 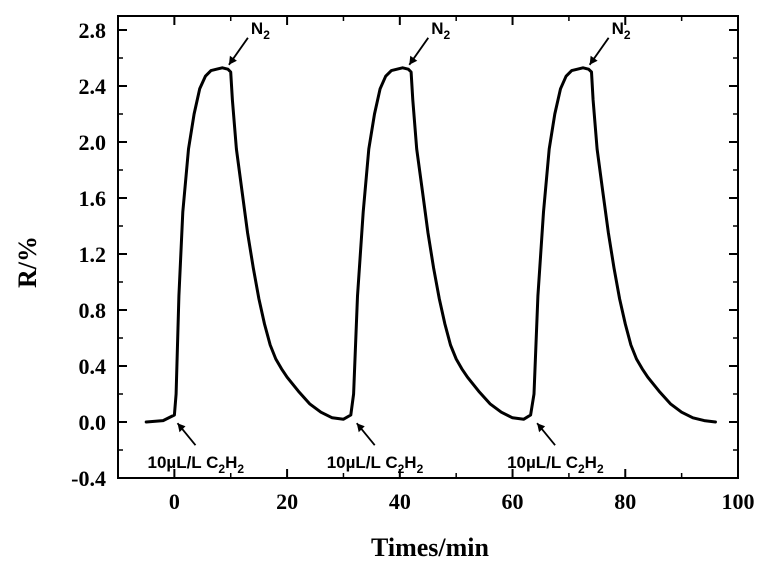 I want to click on y-tick-label: 0.4, so click(x=93, y=366).